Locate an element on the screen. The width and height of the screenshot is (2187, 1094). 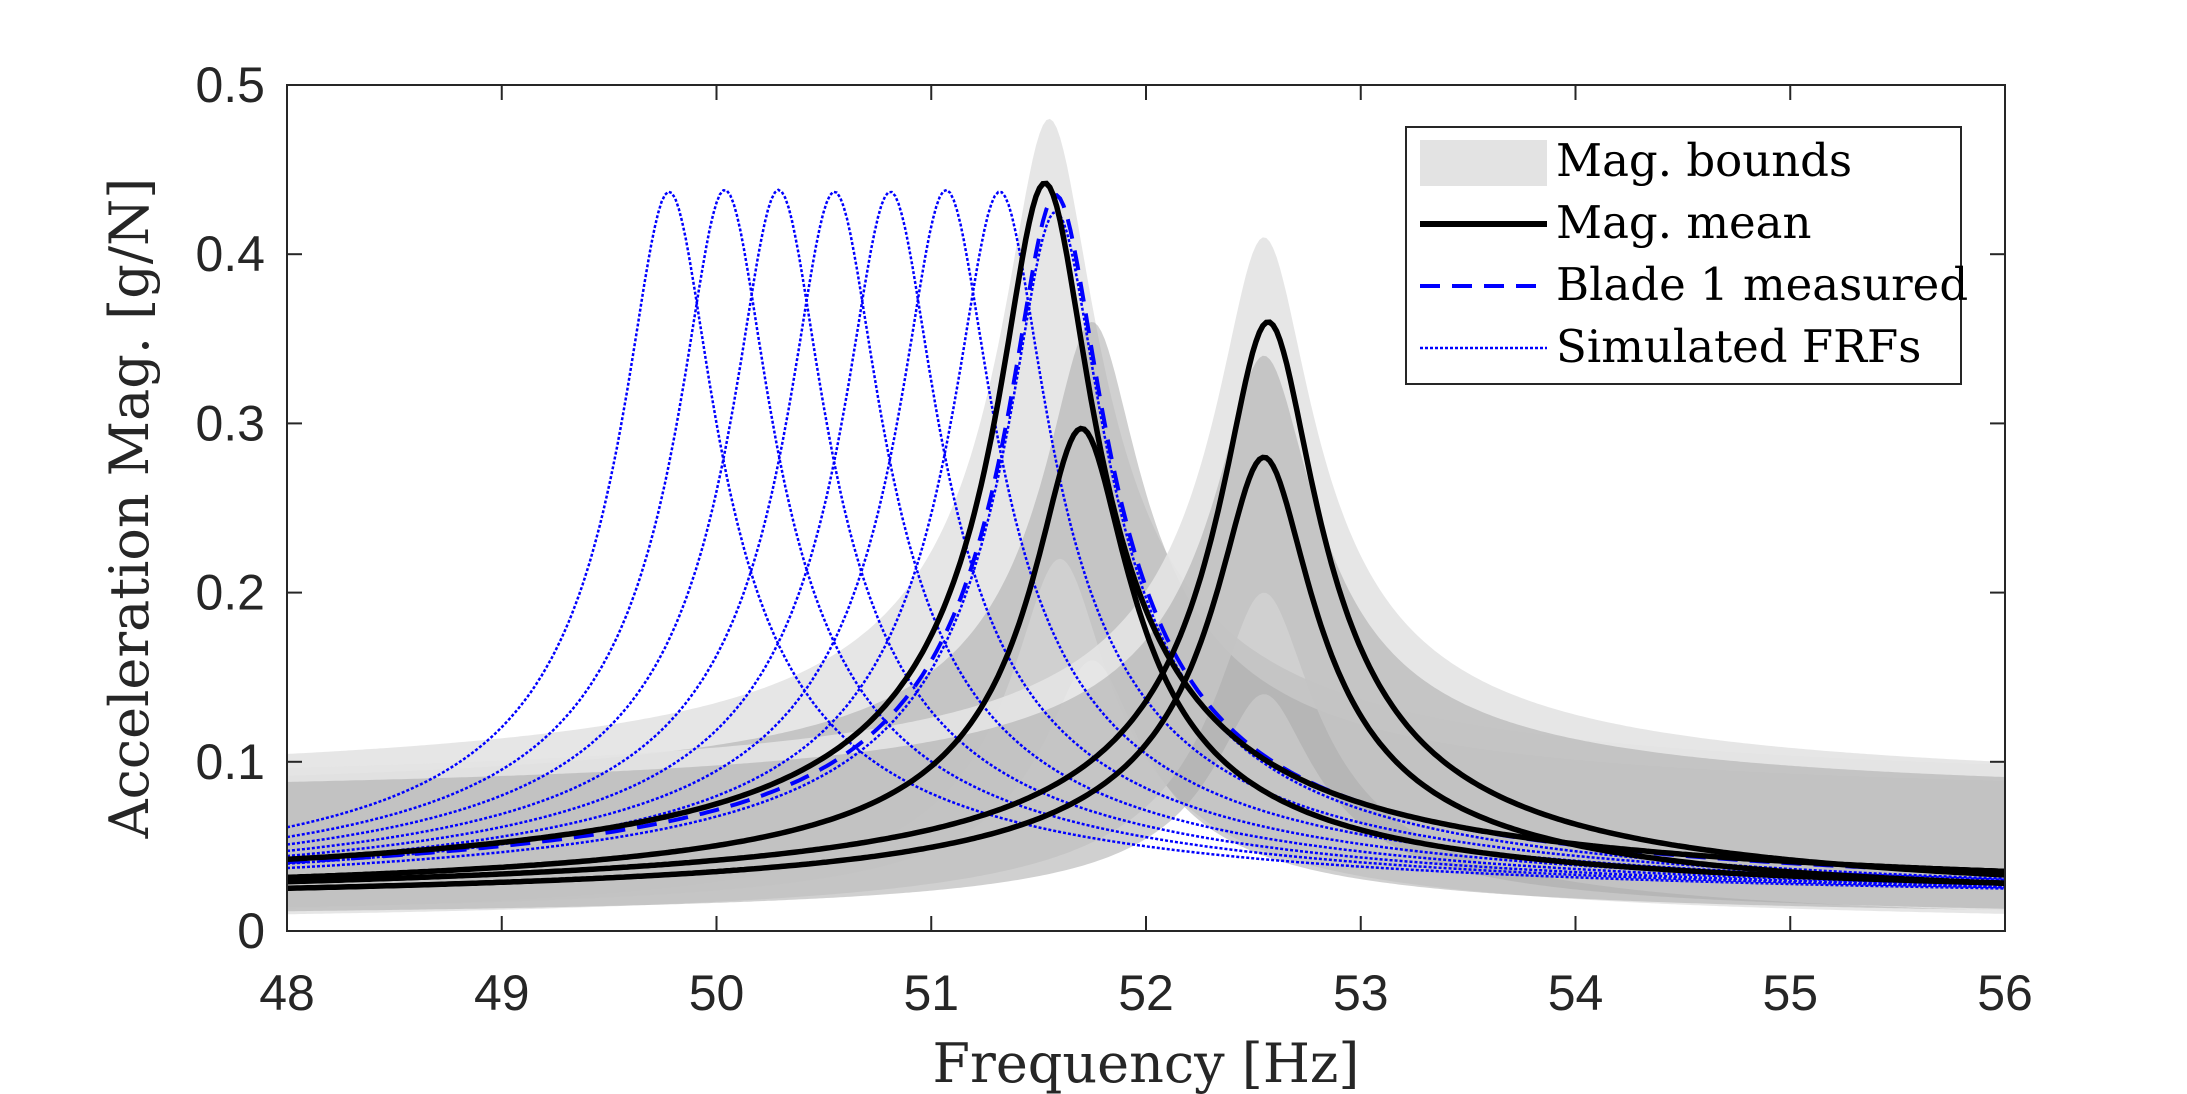
x-tick-label: 55 is located at coordinates (1790, 993).